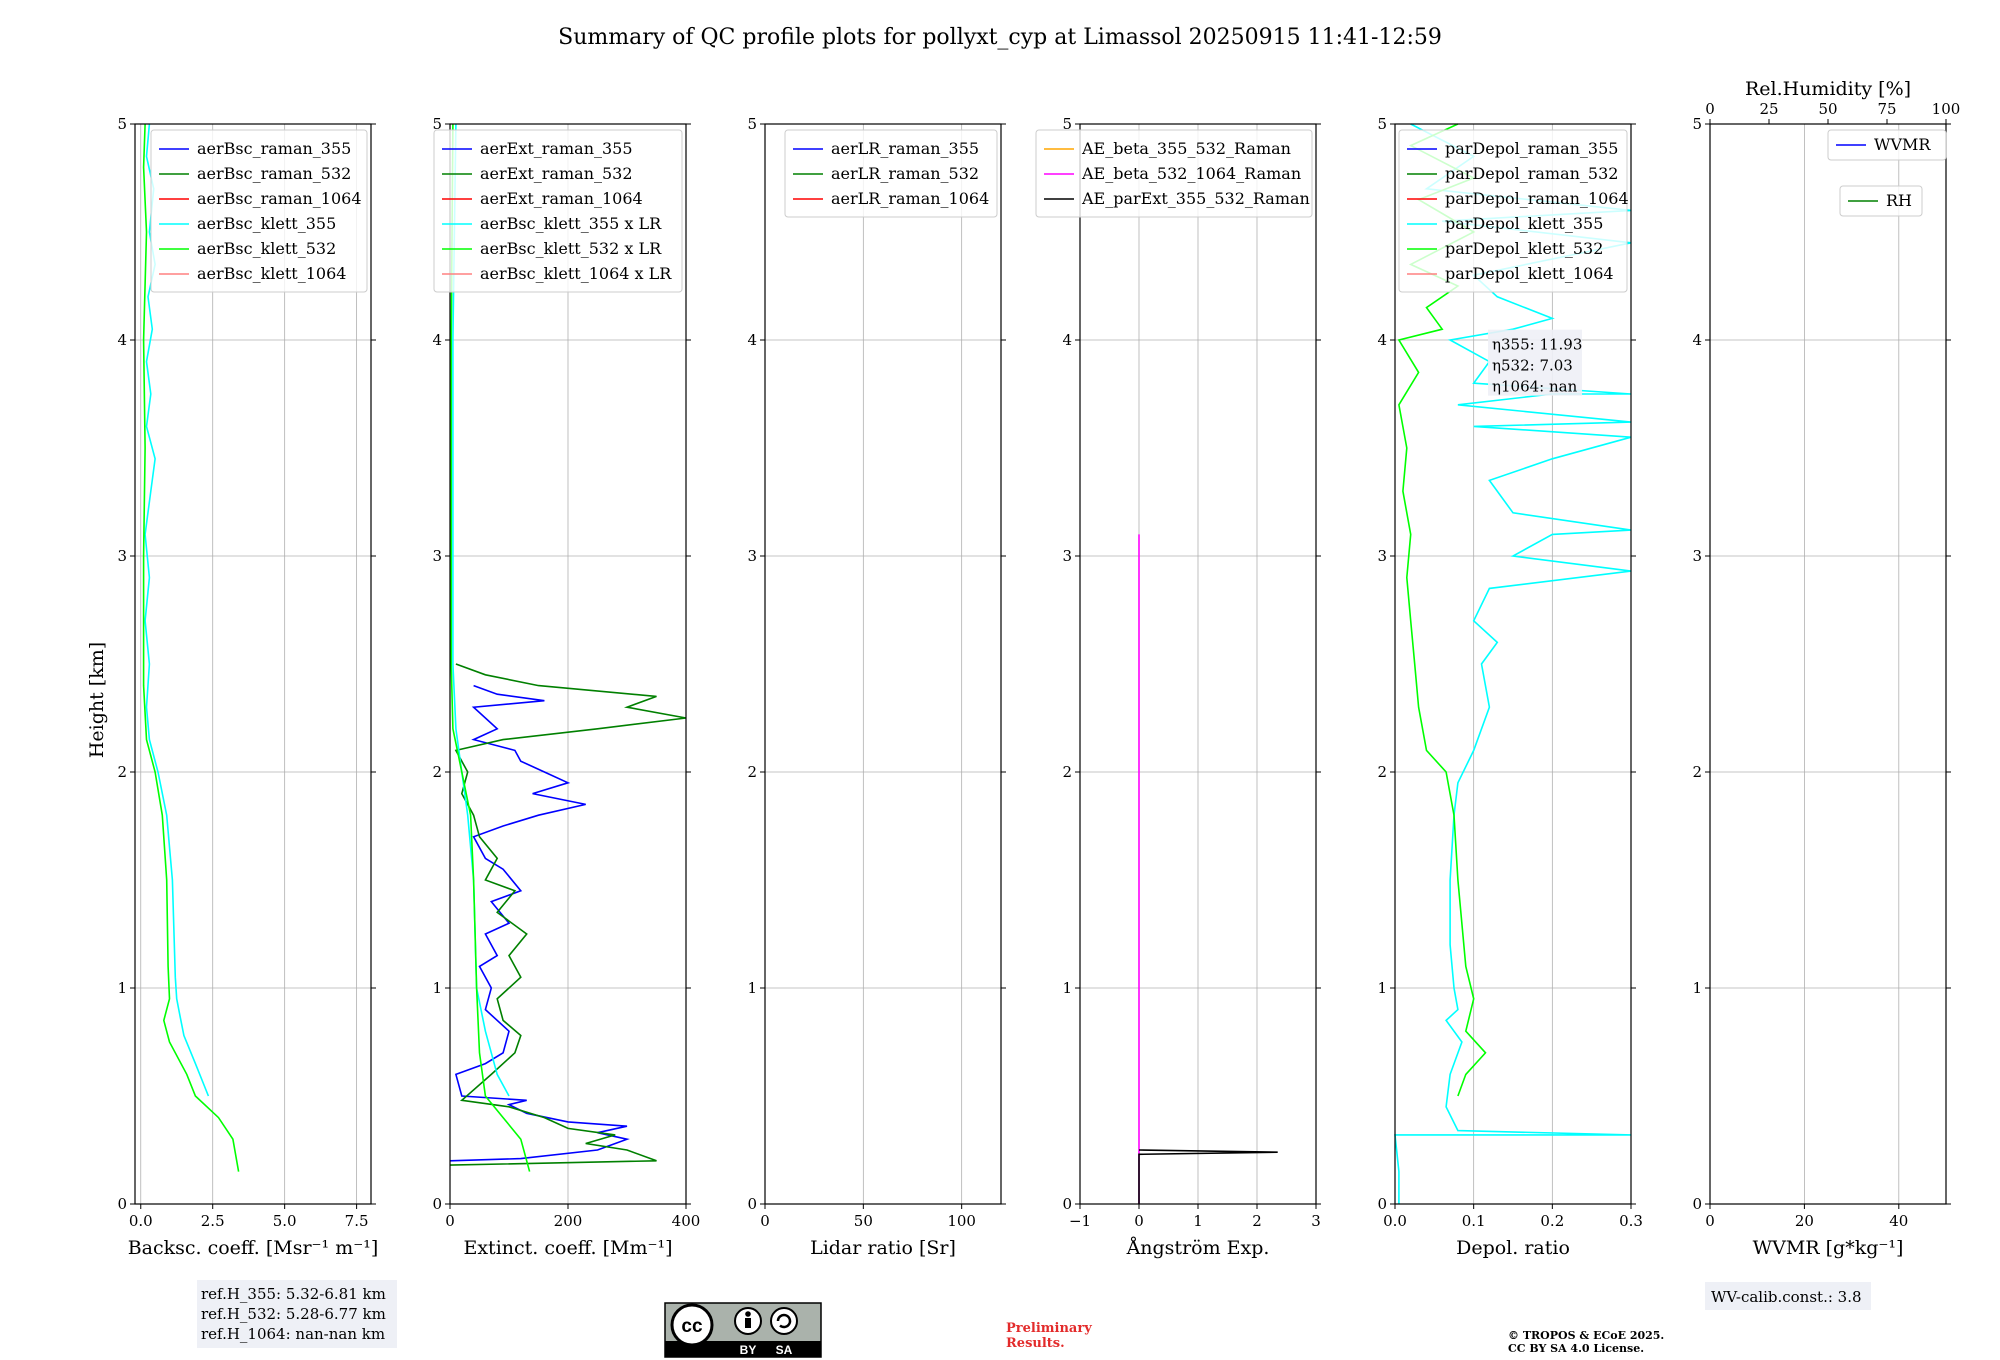  I want to click on annotation-line: η532: 7.03, so click(1532, 366).